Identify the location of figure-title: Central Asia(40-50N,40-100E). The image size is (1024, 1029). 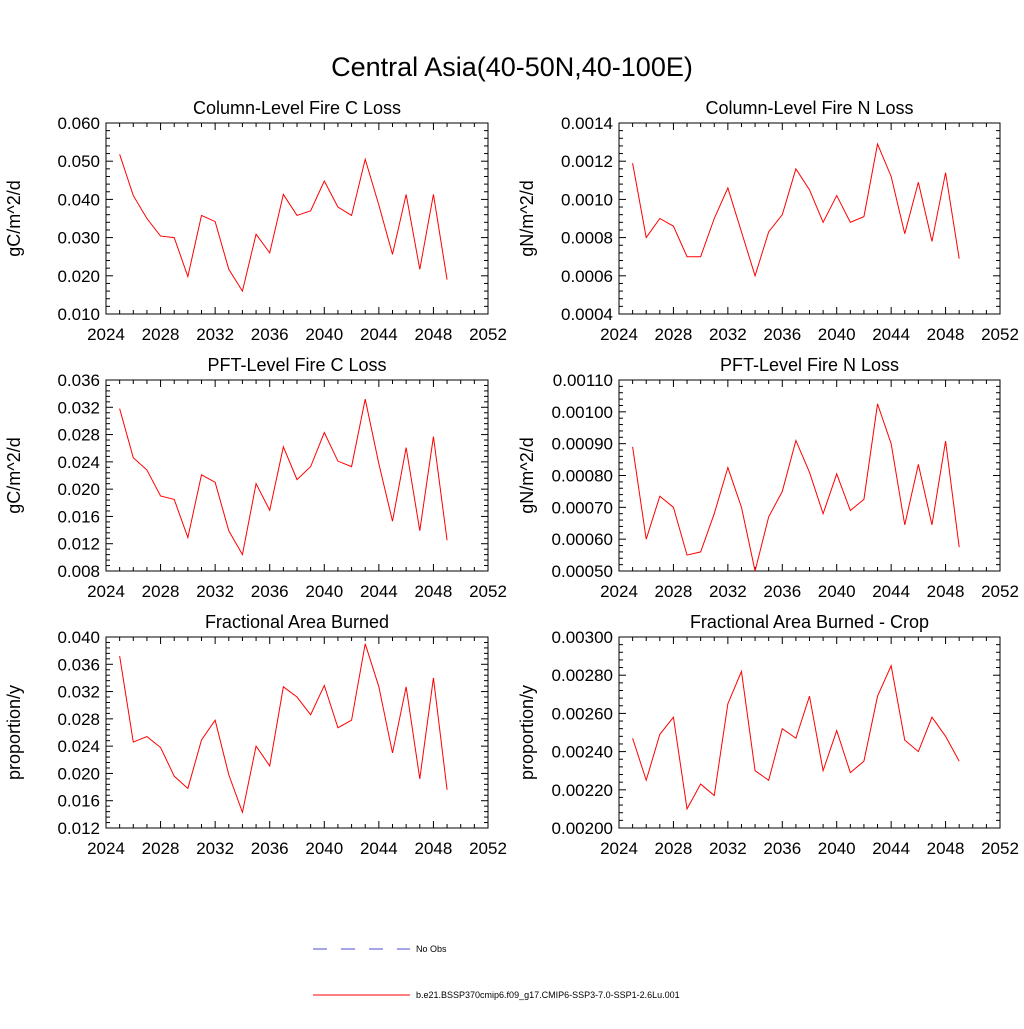
(512, 67).